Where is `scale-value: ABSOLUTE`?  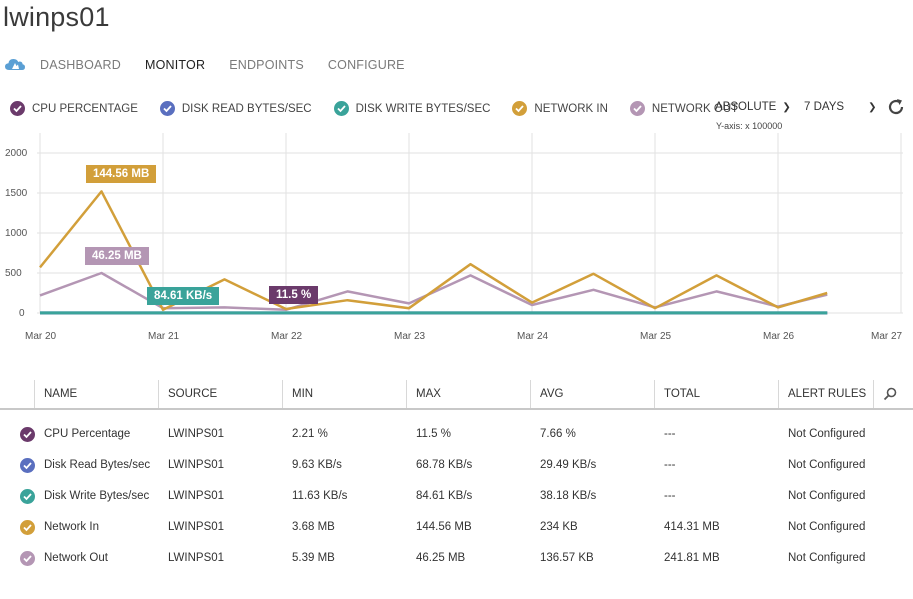
scale-value: ABSOLUTE is located at coordinates (746, 107).